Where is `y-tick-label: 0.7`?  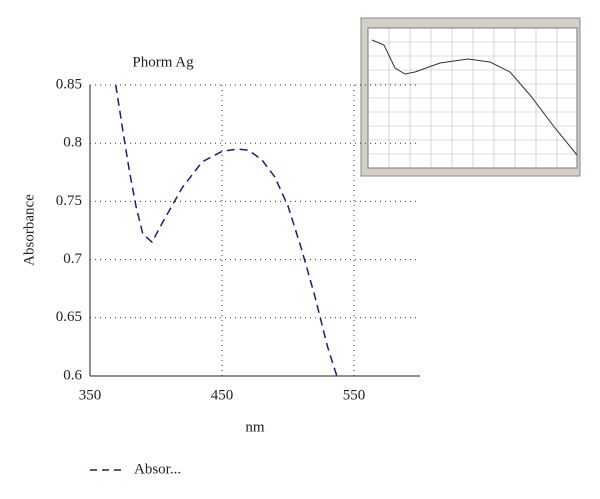 y-tick-label: 0.7 is located at coordinates (72, 259).